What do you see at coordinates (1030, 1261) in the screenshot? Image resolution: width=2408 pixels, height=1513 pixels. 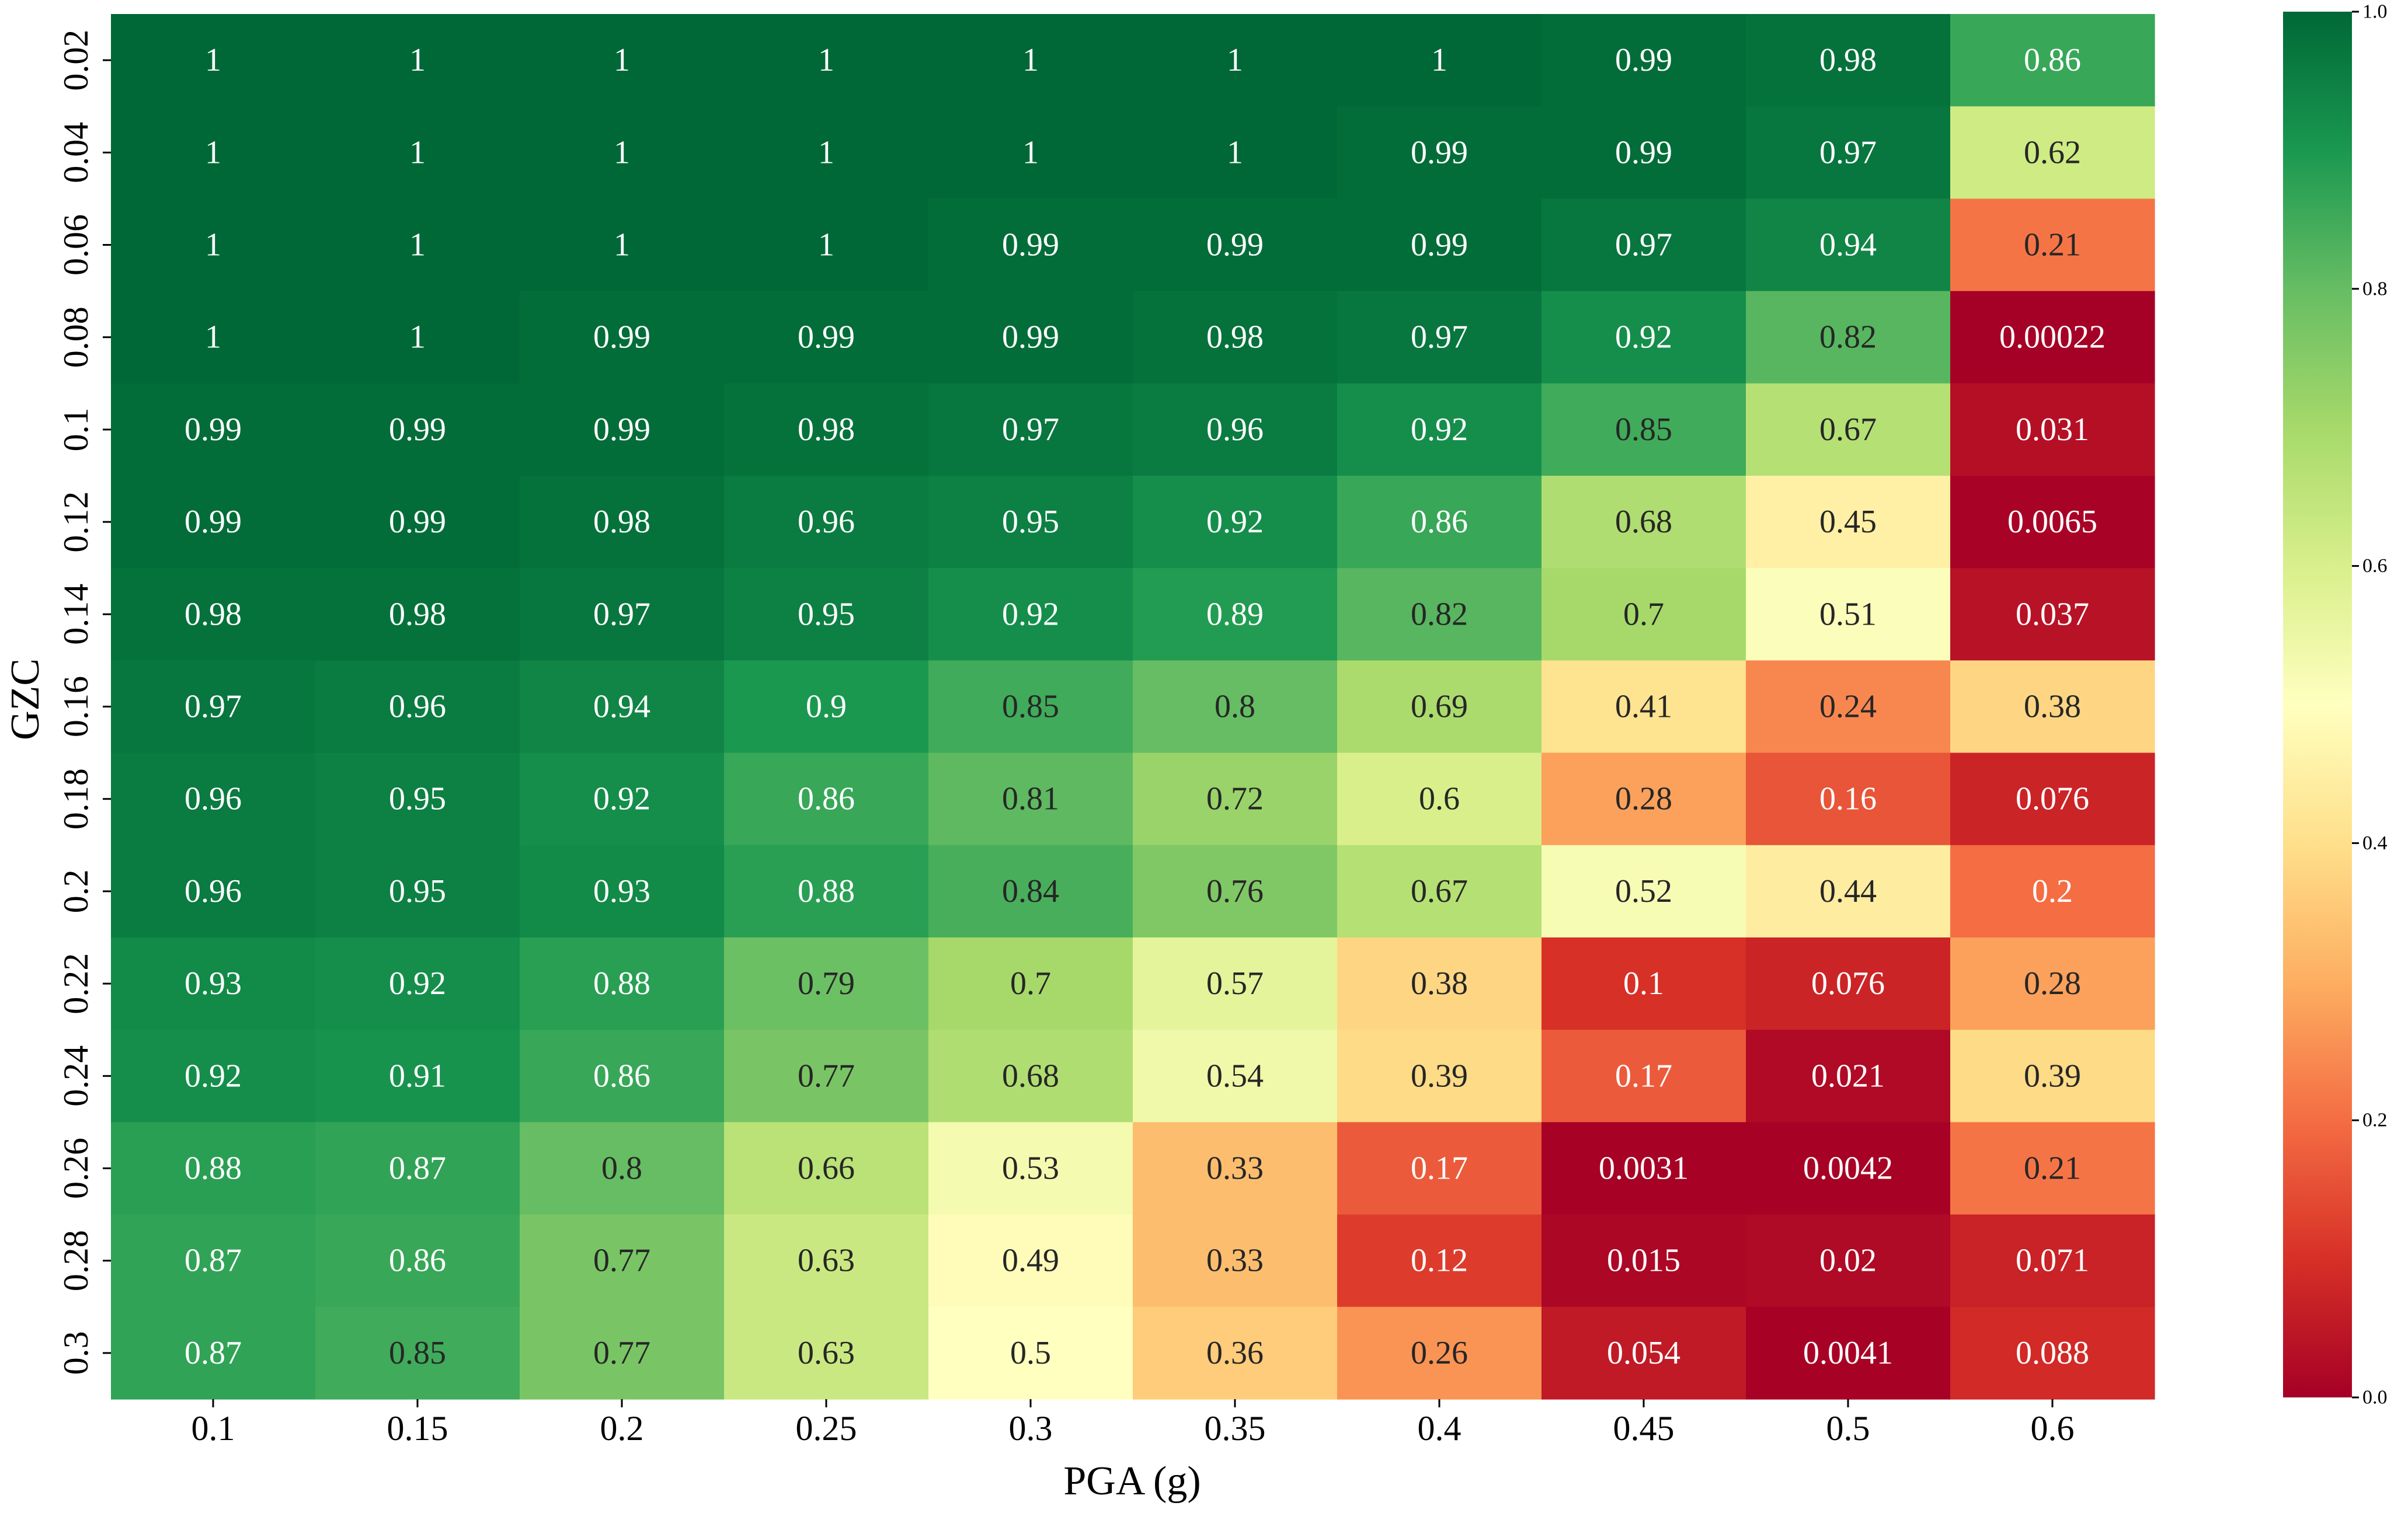 I see `heatmap-cell-label: 0.49` at bounding box center [1030, 1261].